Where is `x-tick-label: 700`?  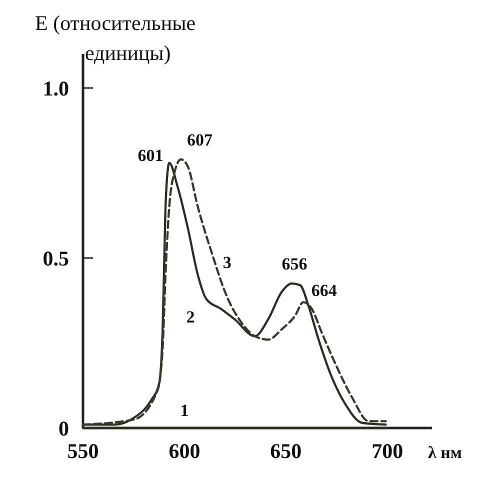
x-tick-label: 700 is located at coordinates (388, 451).